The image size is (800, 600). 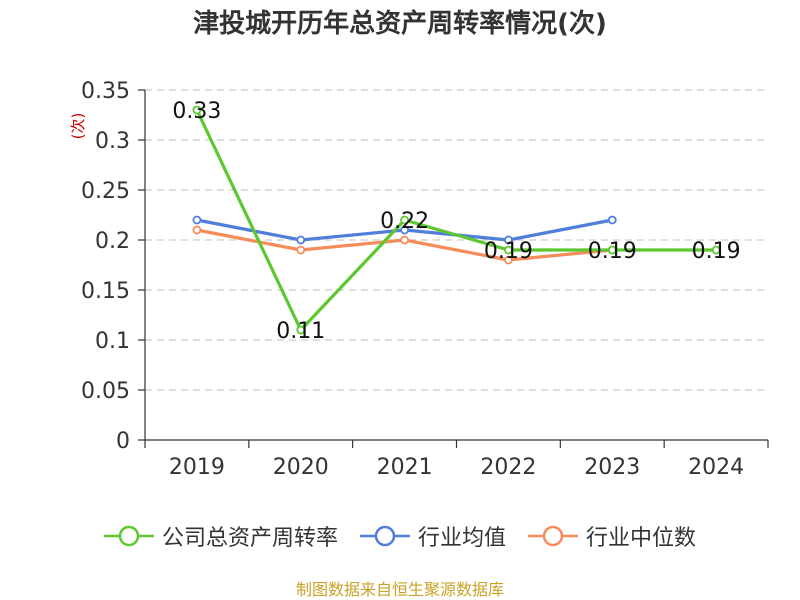 I want to click on legend-swatch-industry-avg, so click(x=384, y=536).